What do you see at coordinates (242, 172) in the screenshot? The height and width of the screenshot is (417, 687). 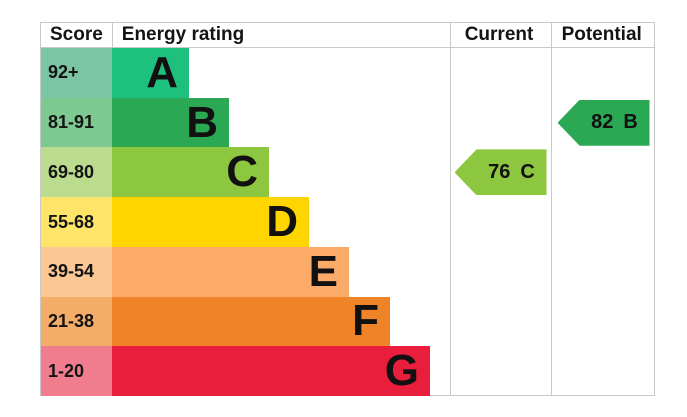 I see `band-letter: C` at bounding box center [242, 172].